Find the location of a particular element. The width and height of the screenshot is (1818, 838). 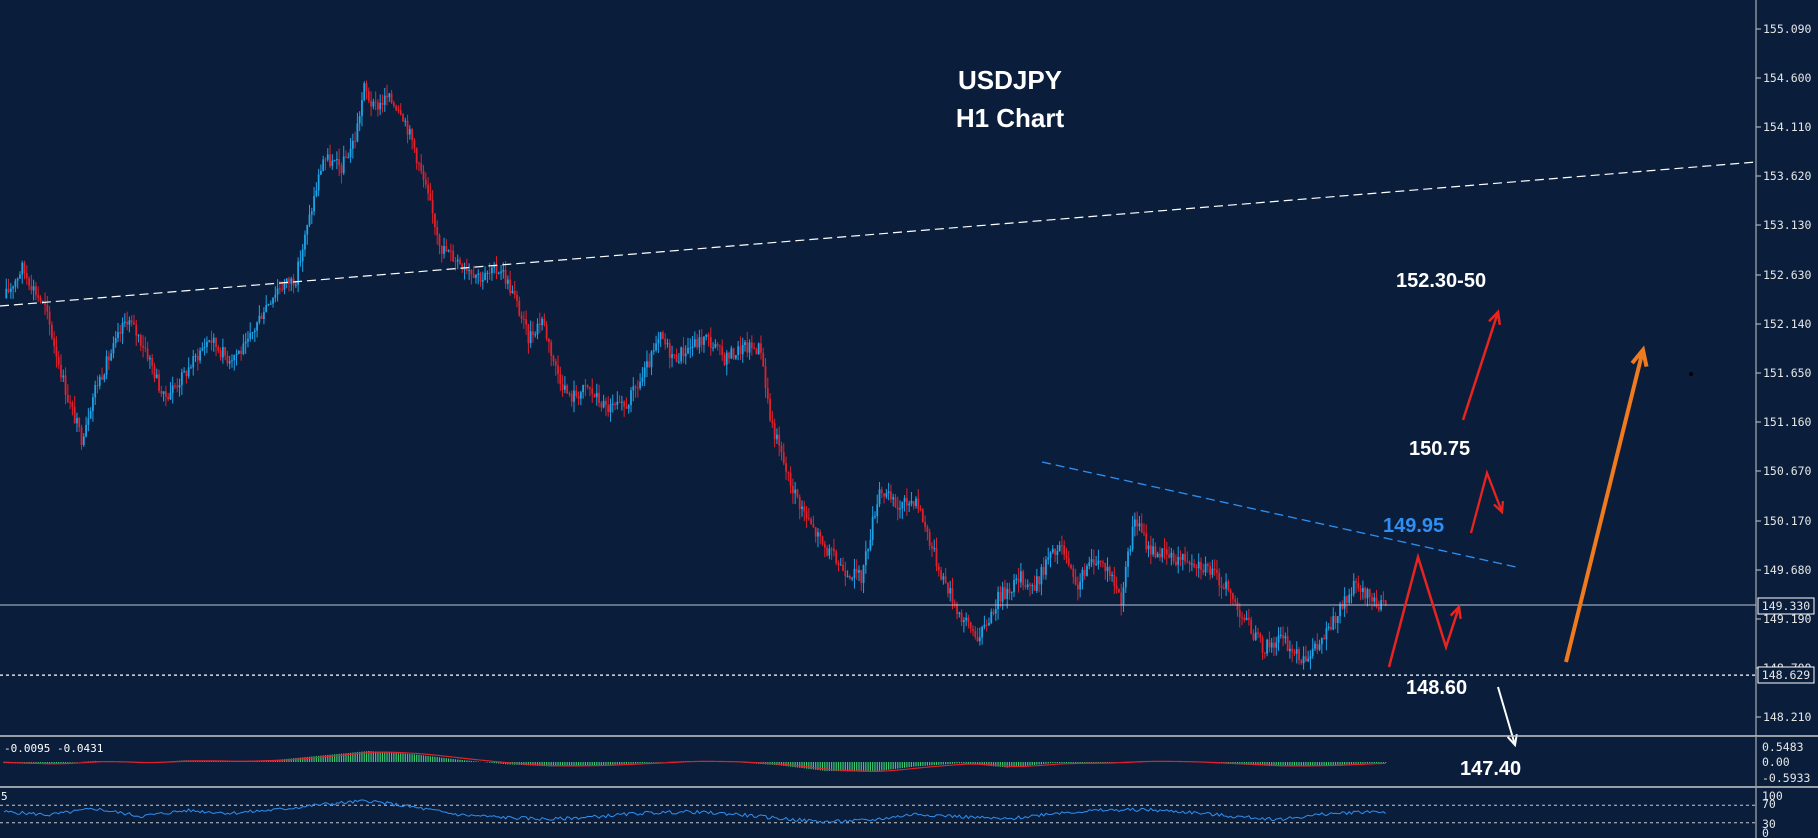

current-price-value: 149.330 is located at coordinates (1786, 606).